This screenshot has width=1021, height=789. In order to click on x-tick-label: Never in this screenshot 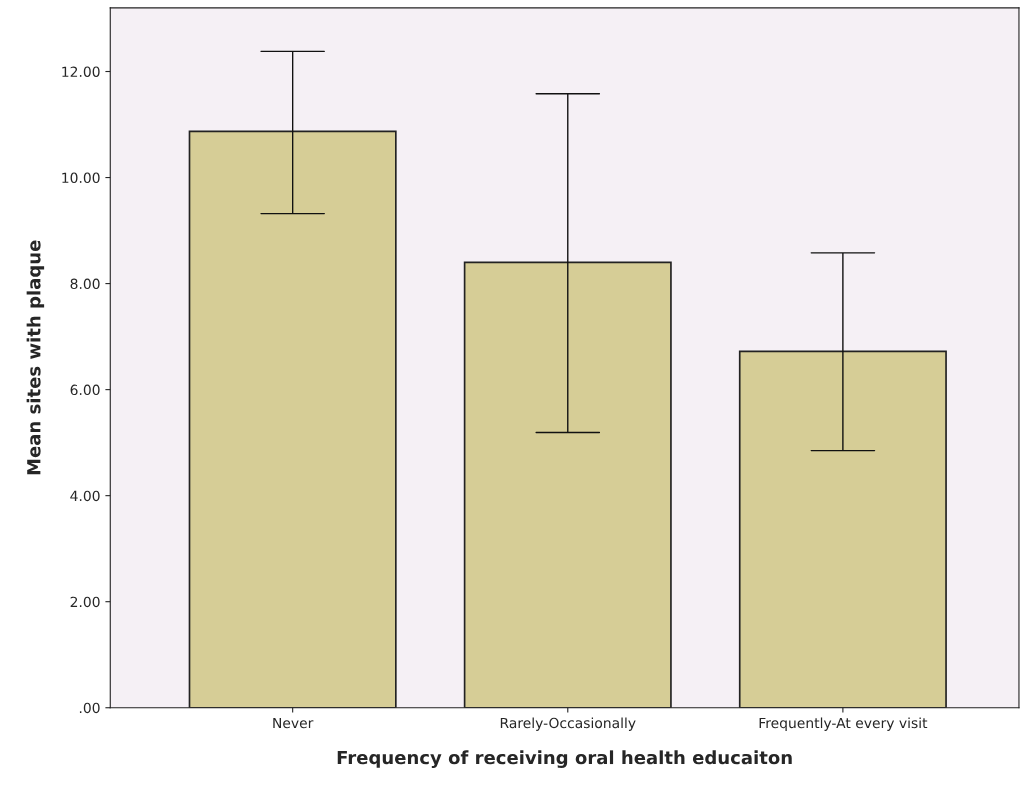, I will do `click(293, 723)`.